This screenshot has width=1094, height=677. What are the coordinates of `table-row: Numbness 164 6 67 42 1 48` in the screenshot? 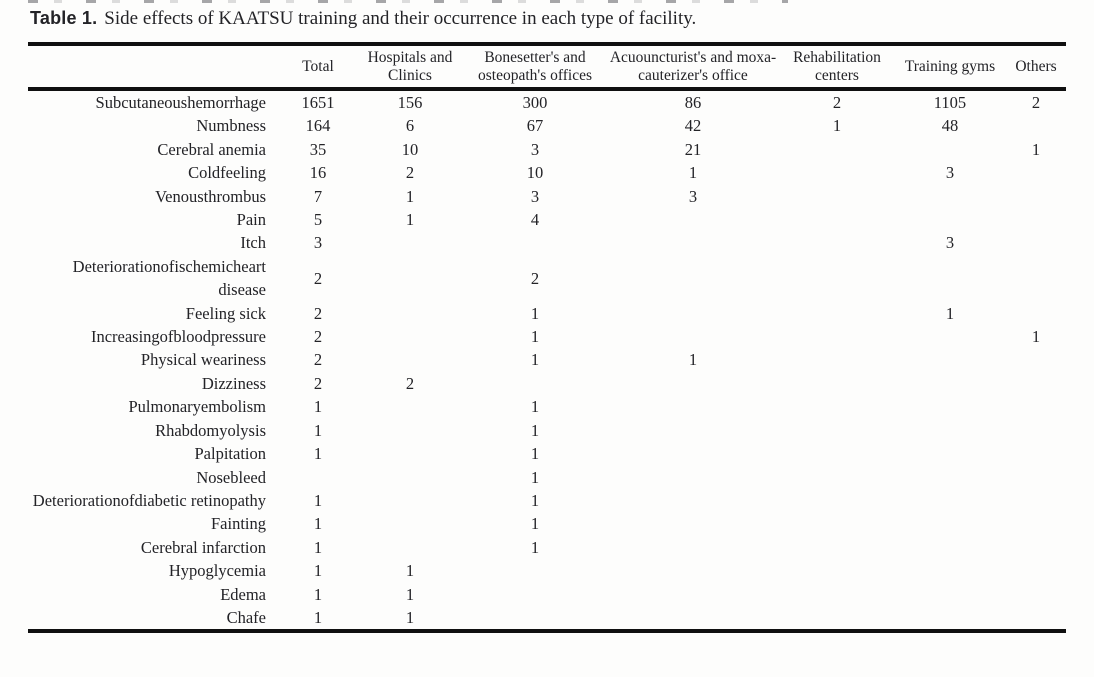 It's located at (547, 125).